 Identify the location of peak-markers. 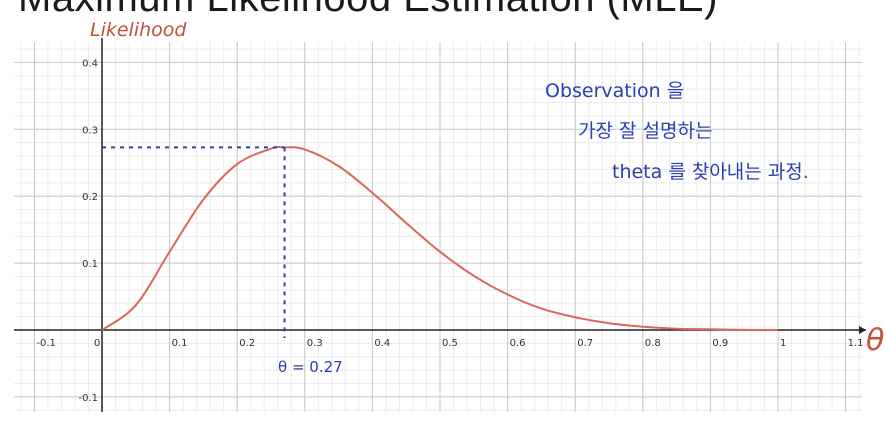
(194, 242).